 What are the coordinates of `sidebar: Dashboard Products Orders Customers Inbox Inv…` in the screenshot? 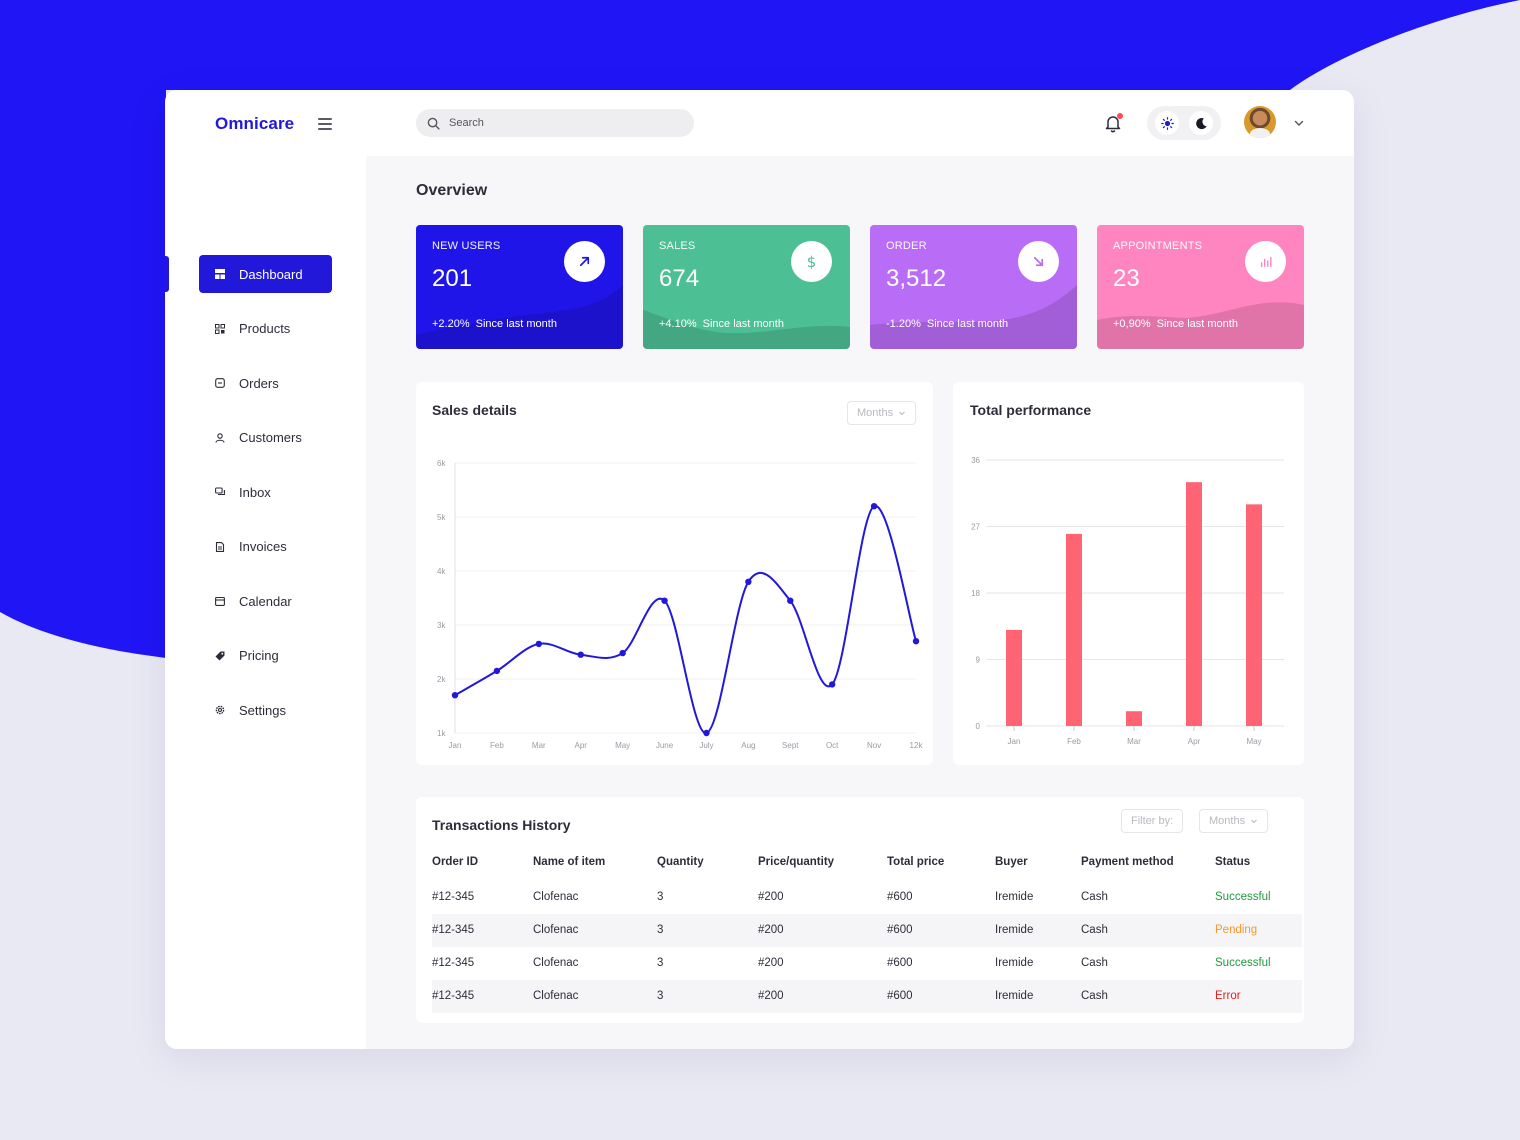 It's located at (265, 602).